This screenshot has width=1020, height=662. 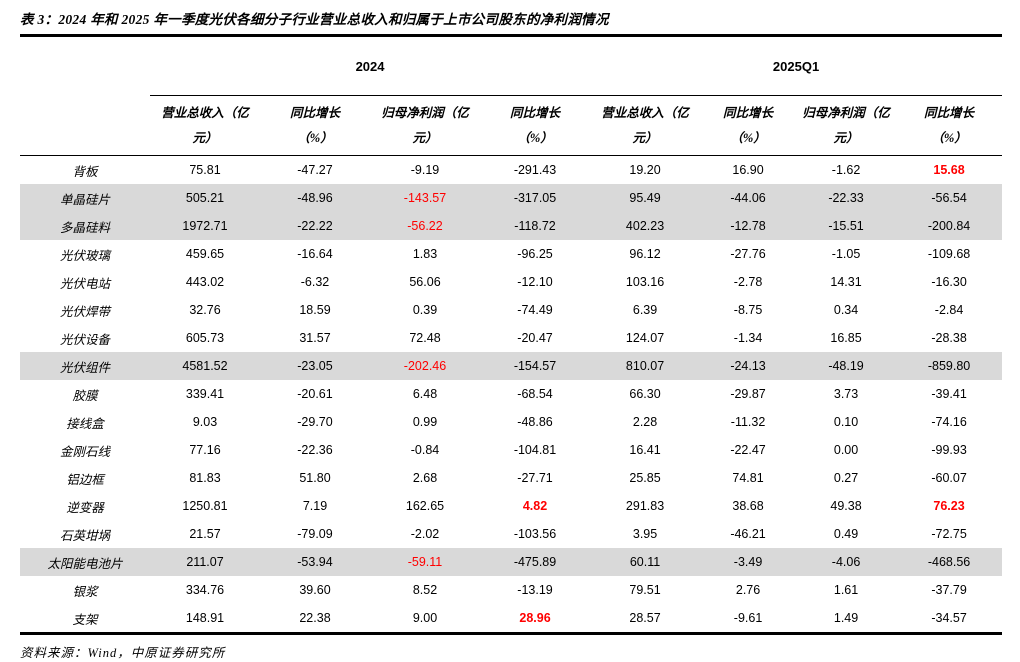 I want to click on table-cell: 66.30, so click(x=645, y=394).